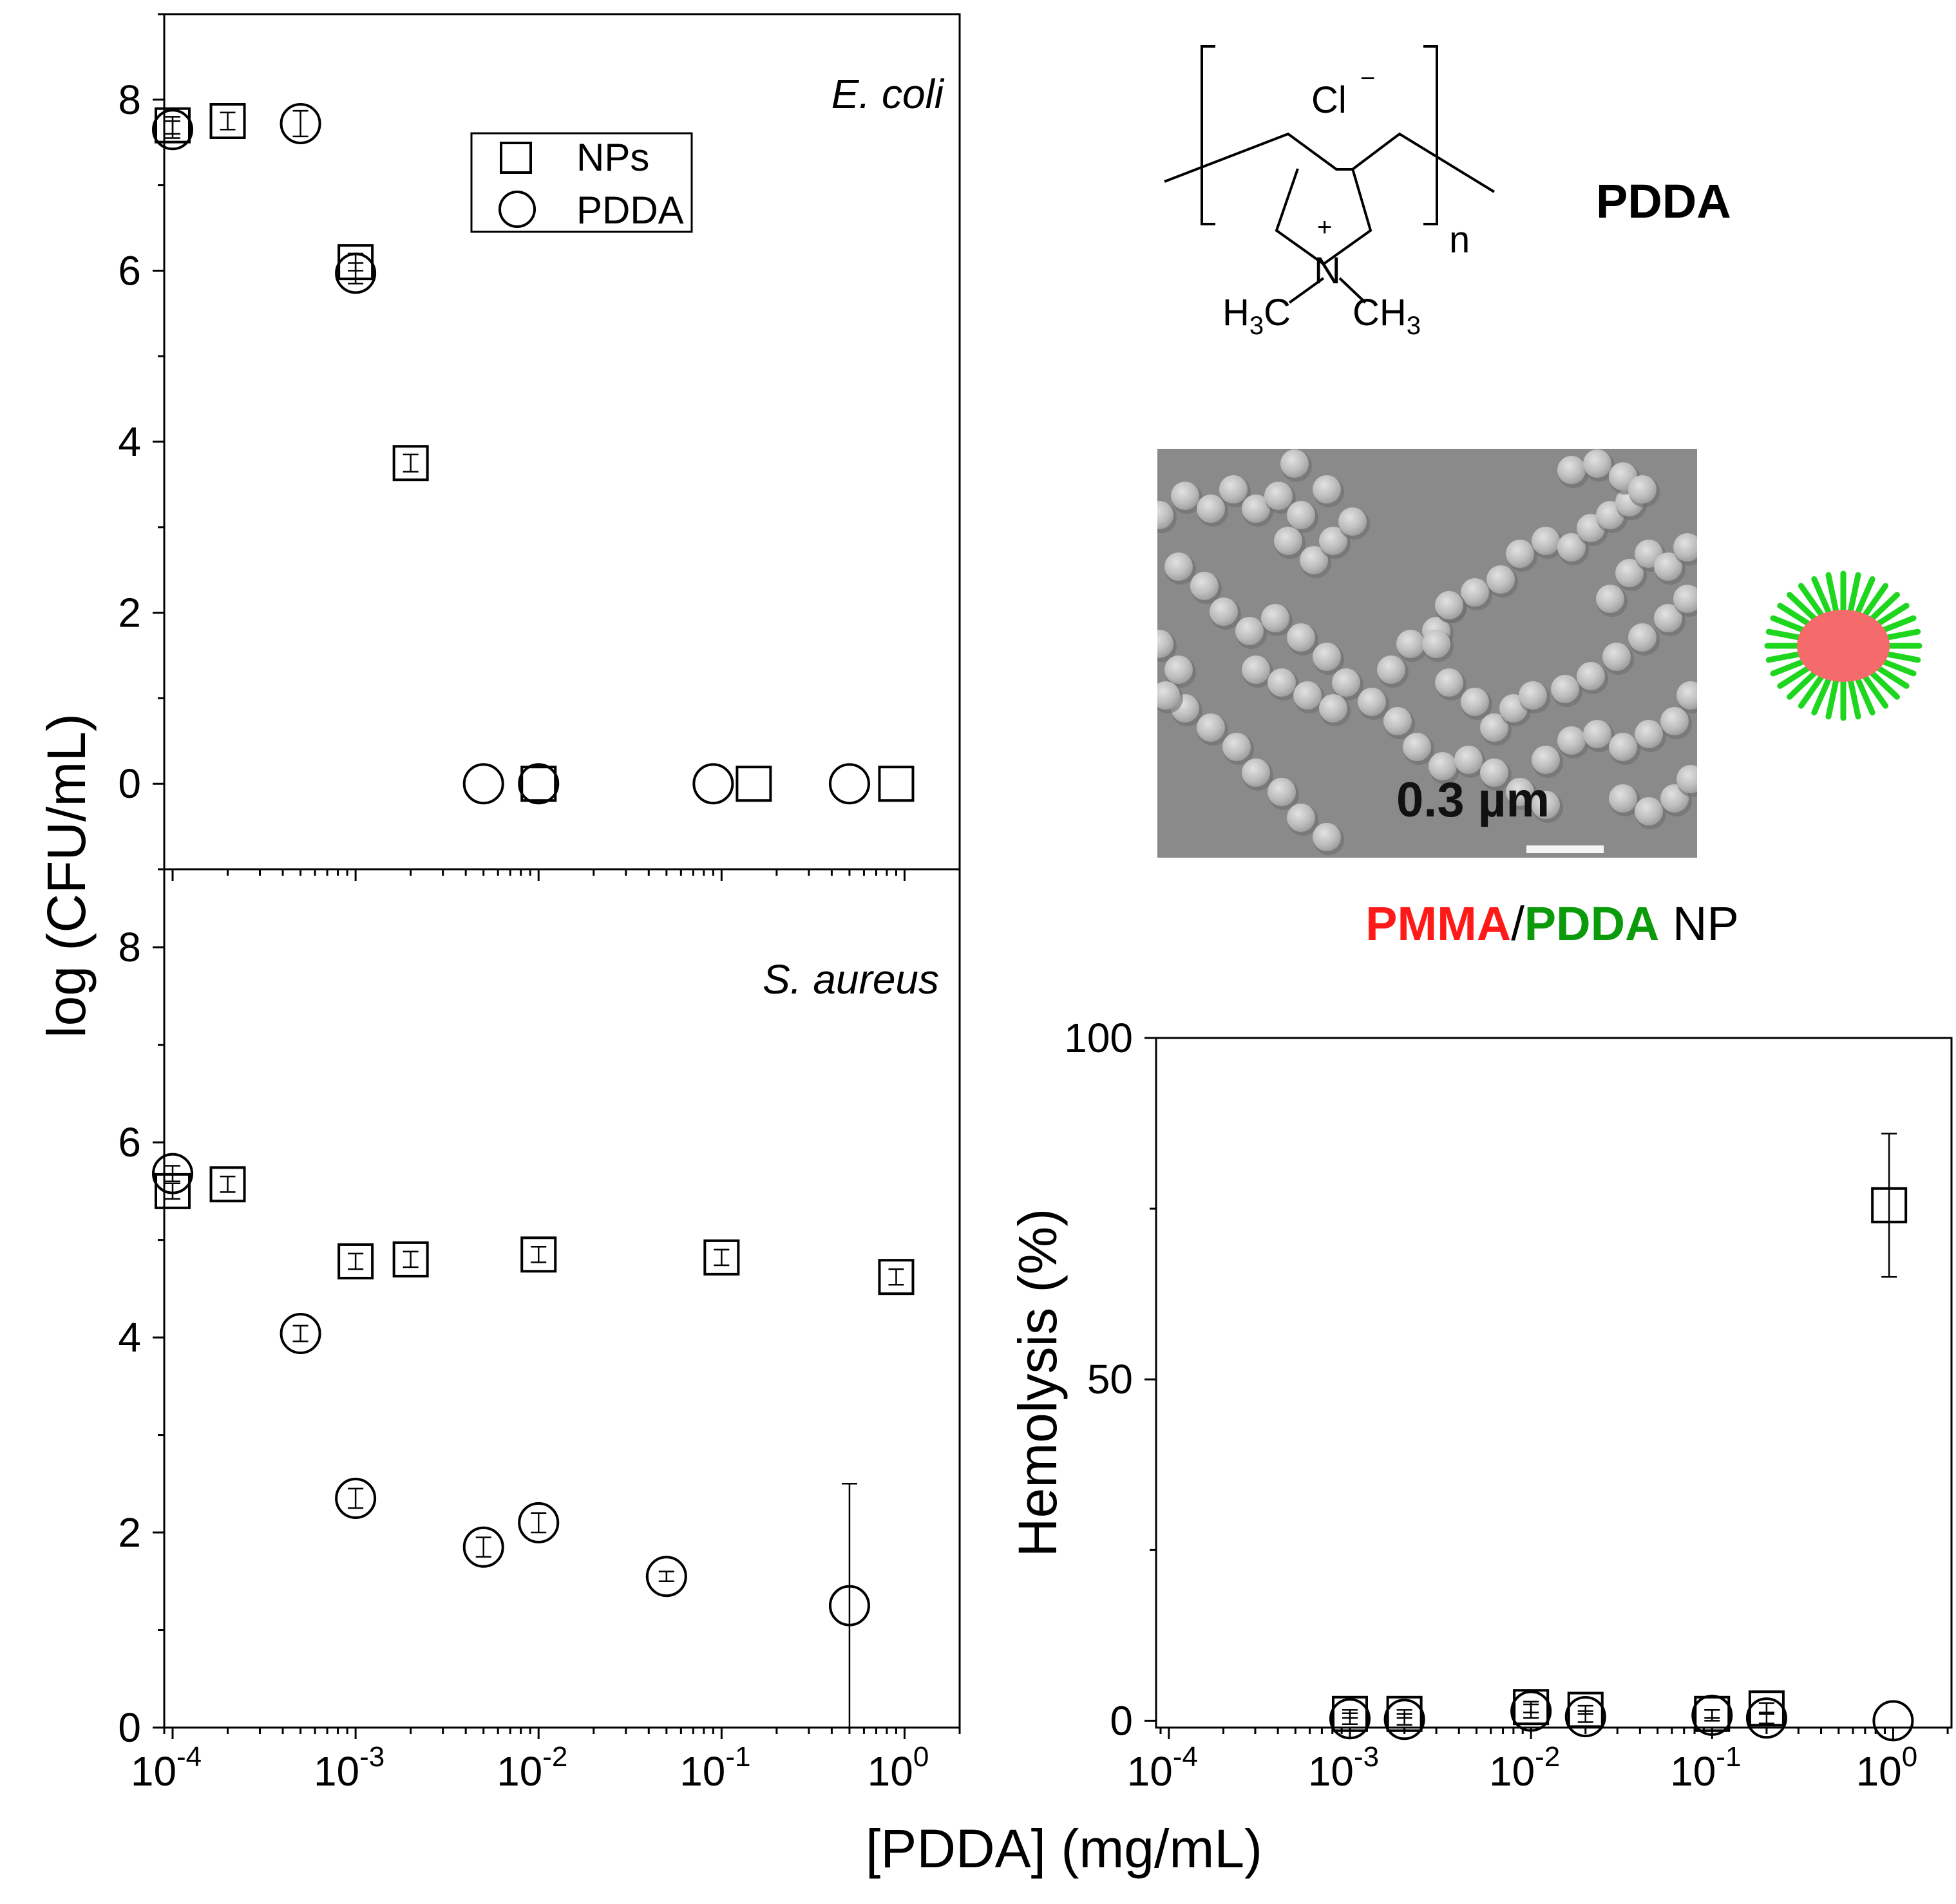 The image size is (1956, 1904). I want to click on np-core, so click(1844, 646).